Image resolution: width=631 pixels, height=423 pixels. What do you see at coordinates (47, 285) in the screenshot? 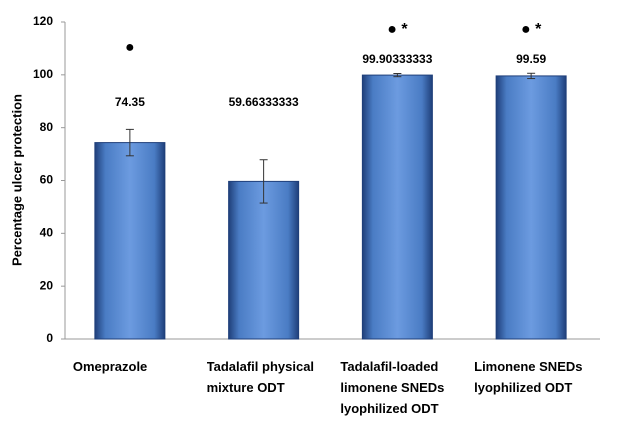
I see `y-tick-label: 20` at bounding box center [47, 285].